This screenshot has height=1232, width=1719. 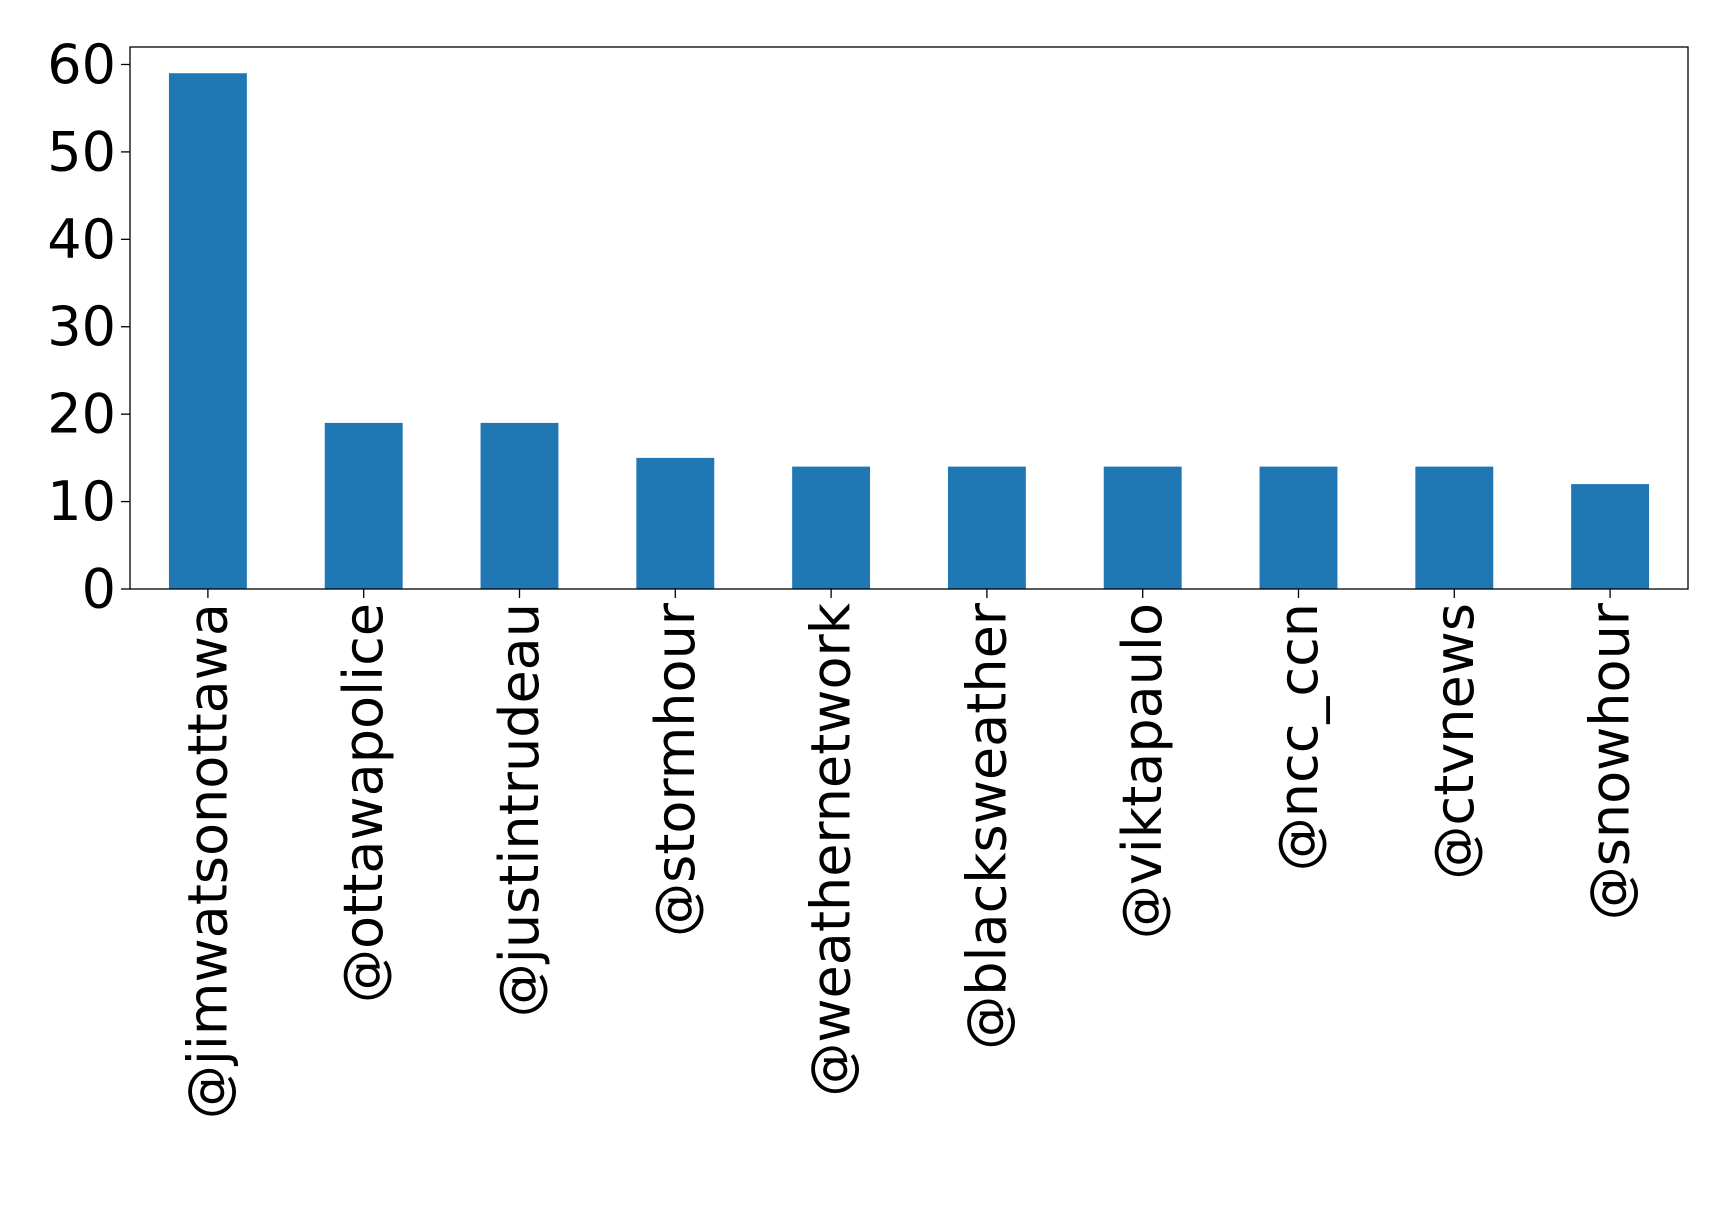 What do you see at coordinates (1298, 737) in the screenshot?
I see `x-tick-label: @ncc_ccn` at bounding box center [1298, 737].